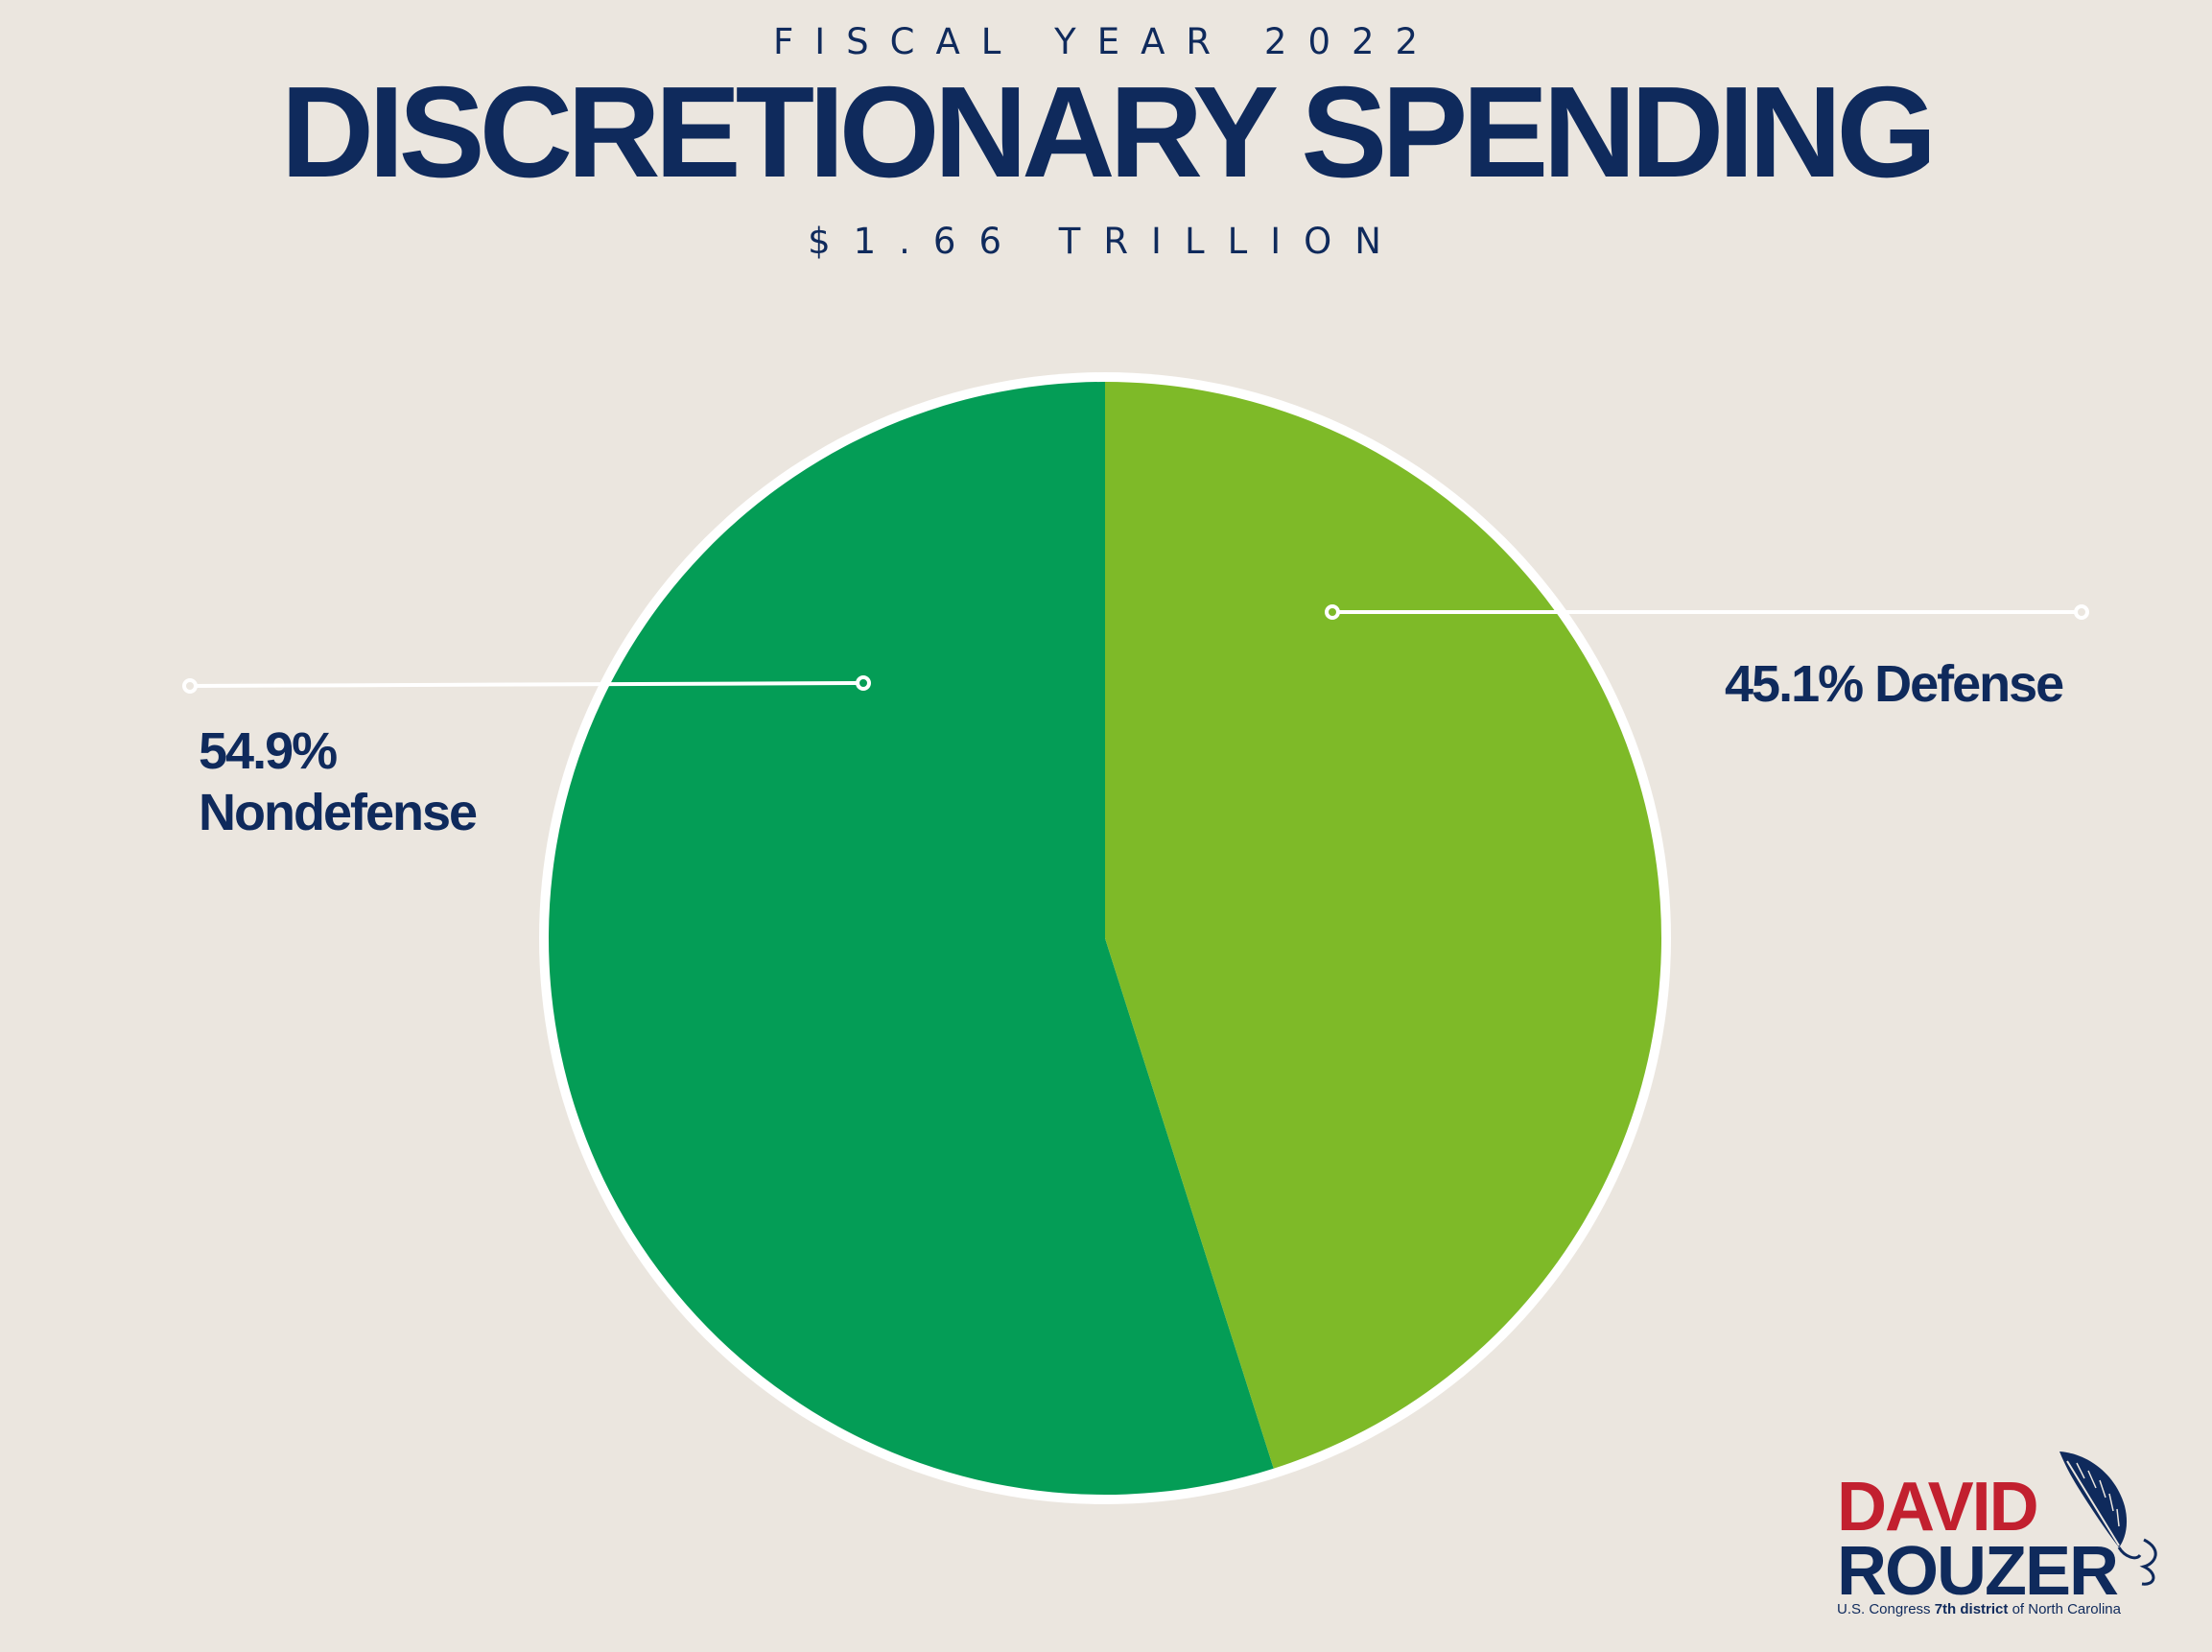 This screenshot has width=2212, height=1652. Describe the element at coordinates (1886, 1609) in the screenshot. I see `logo-tagline-a: U.S. Congress` at that location.